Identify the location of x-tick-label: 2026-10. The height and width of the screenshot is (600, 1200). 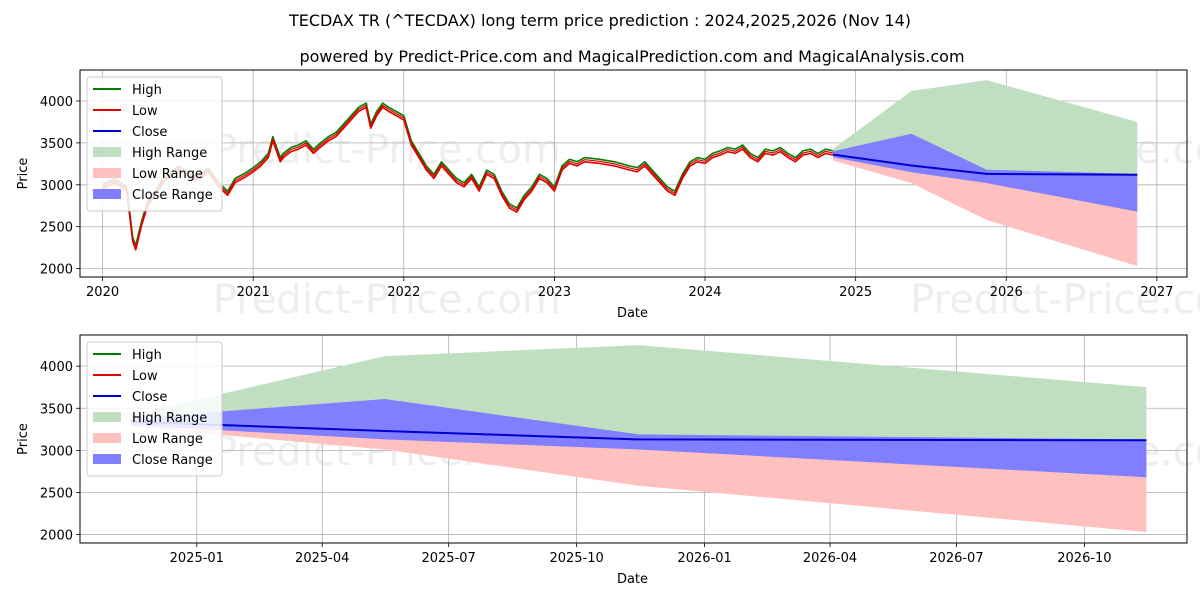
(1084, 558).